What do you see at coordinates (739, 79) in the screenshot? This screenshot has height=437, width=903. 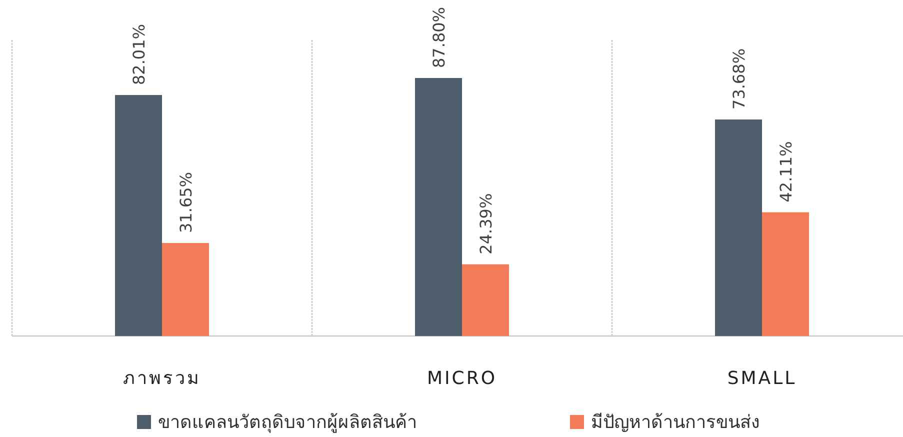 I see `data-label: 73.68%` at bounding box center [739, 79].